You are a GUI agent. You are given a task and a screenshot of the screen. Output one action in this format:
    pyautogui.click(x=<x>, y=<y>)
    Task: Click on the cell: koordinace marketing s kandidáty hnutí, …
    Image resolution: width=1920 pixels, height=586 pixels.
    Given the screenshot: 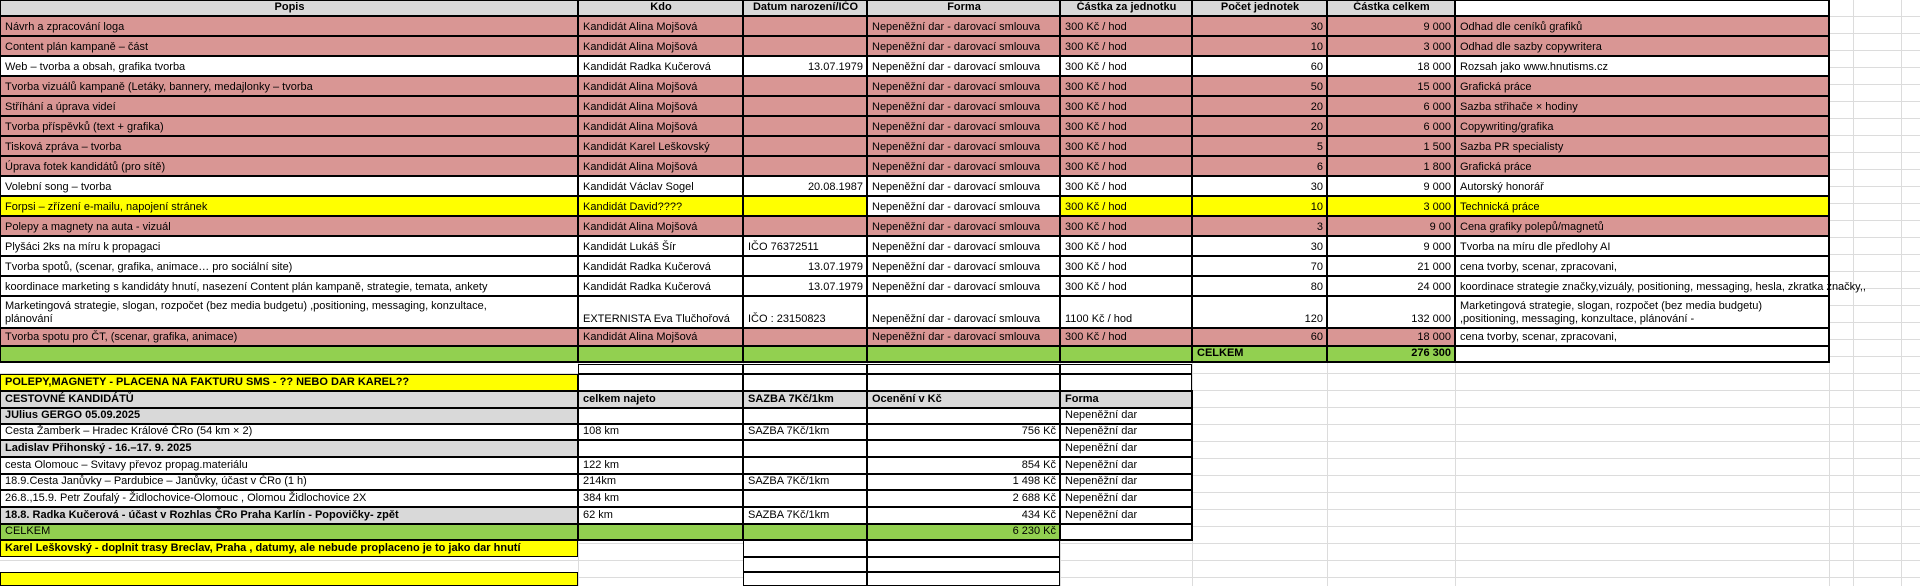 What is the action you would take?
    pyautogui.click(x=289, y=286)
    